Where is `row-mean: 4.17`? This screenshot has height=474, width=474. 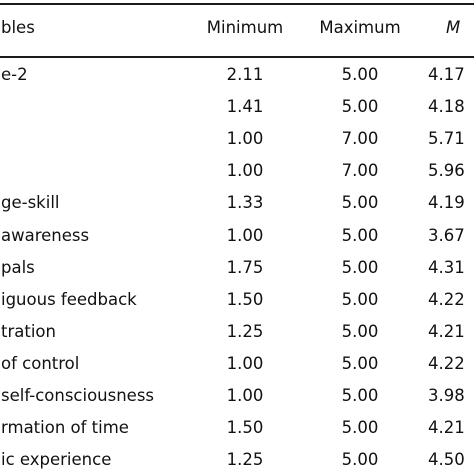
row-mean: 4.17 is located at coordinates (446, 74).